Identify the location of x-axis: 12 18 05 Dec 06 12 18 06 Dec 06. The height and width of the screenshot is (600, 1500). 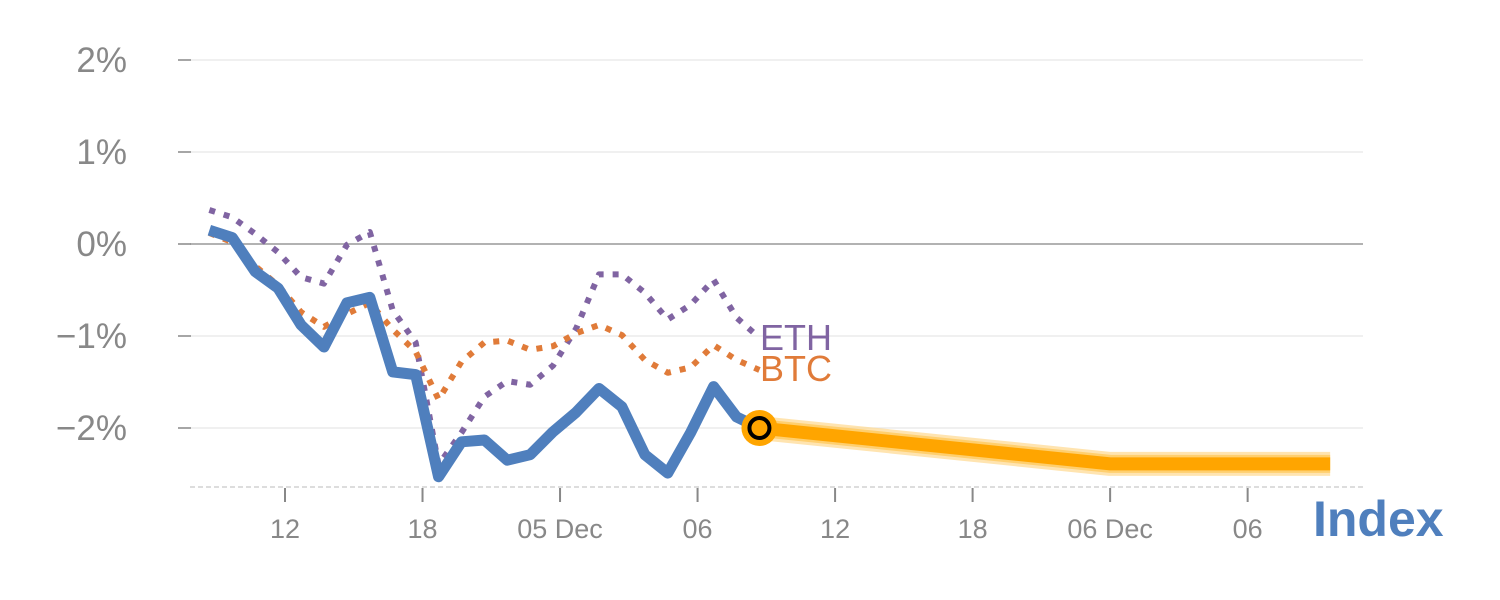
(777, 515).